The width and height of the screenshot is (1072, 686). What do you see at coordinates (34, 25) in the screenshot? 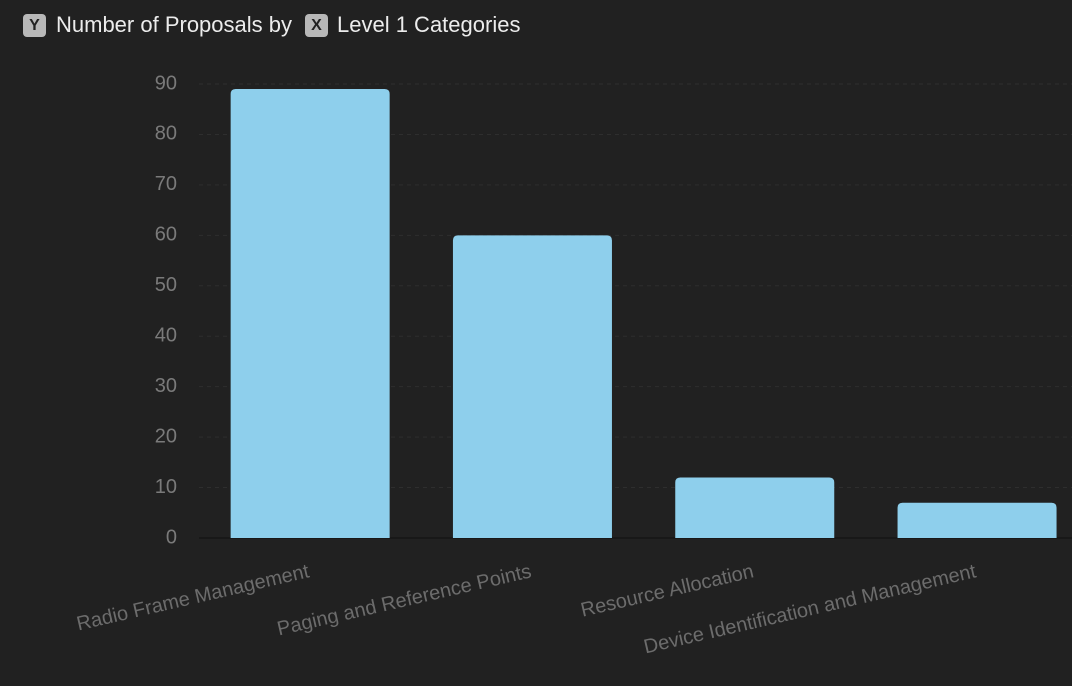
I see `y-badge: Y` at bounding box center [34, 25].